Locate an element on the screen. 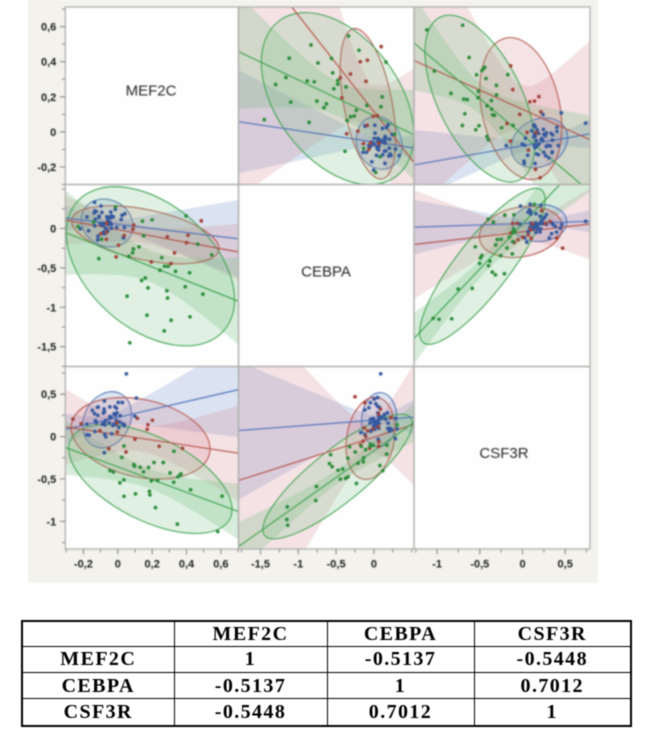  svg-text: CSF3R is located at coordinates (503, 453).